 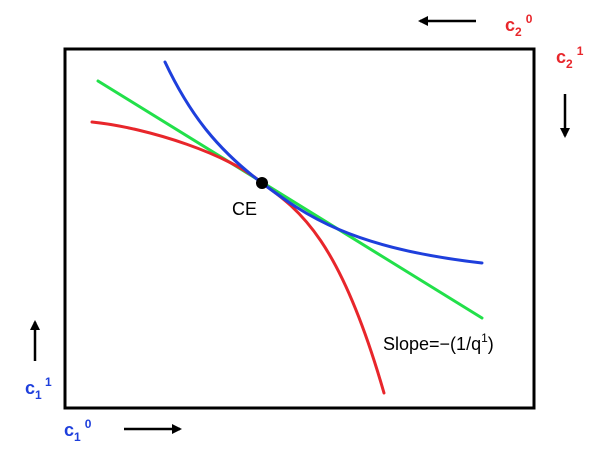 I want to click on agent2-vertical-label: c21, so click(x=570, y=57).